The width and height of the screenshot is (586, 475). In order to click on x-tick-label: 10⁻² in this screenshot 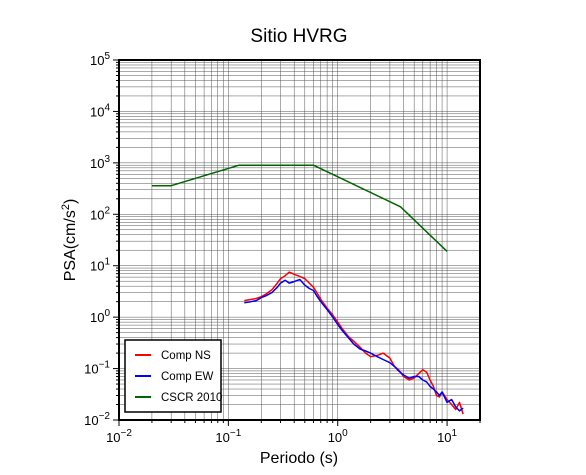, I will do `click(119, 436)`.